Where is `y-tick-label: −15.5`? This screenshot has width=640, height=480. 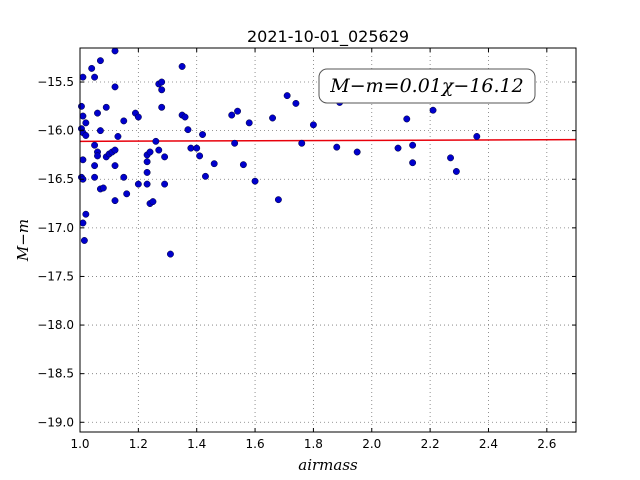
y-tick-label: −15.5 is located at coordinates (55, 82).